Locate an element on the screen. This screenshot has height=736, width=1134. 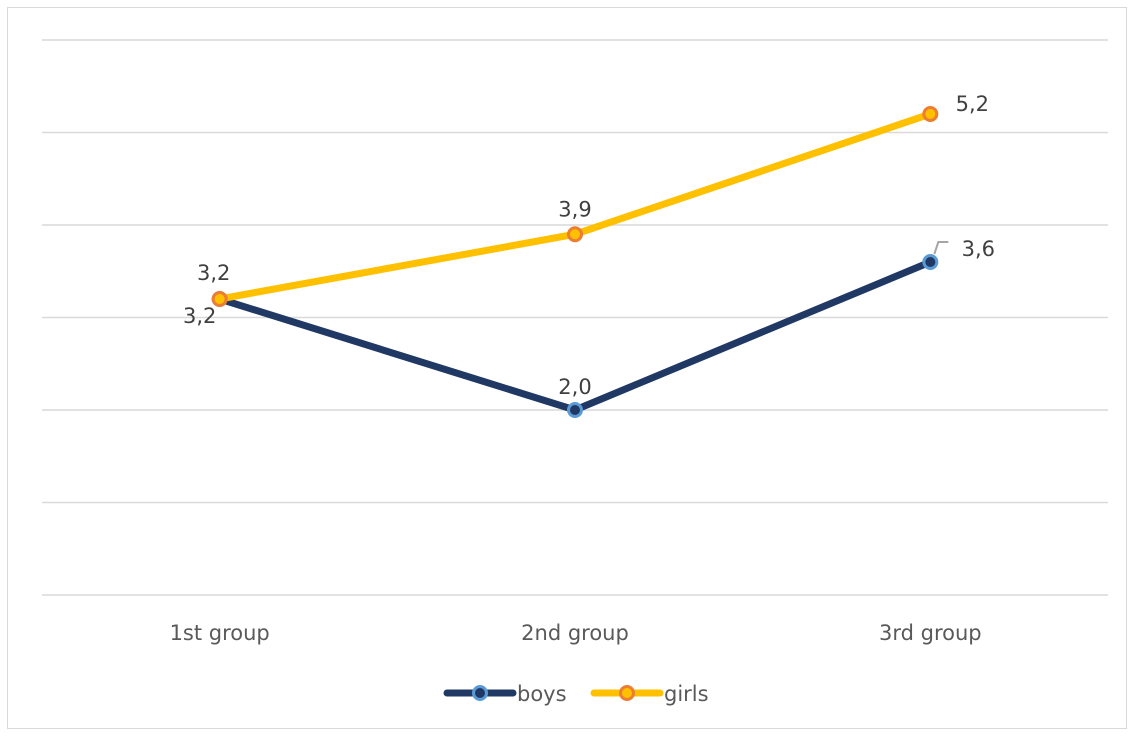
x-axis-tick-labels: 1st group 2nd group 3rd group is located at coordinates (576, 633).